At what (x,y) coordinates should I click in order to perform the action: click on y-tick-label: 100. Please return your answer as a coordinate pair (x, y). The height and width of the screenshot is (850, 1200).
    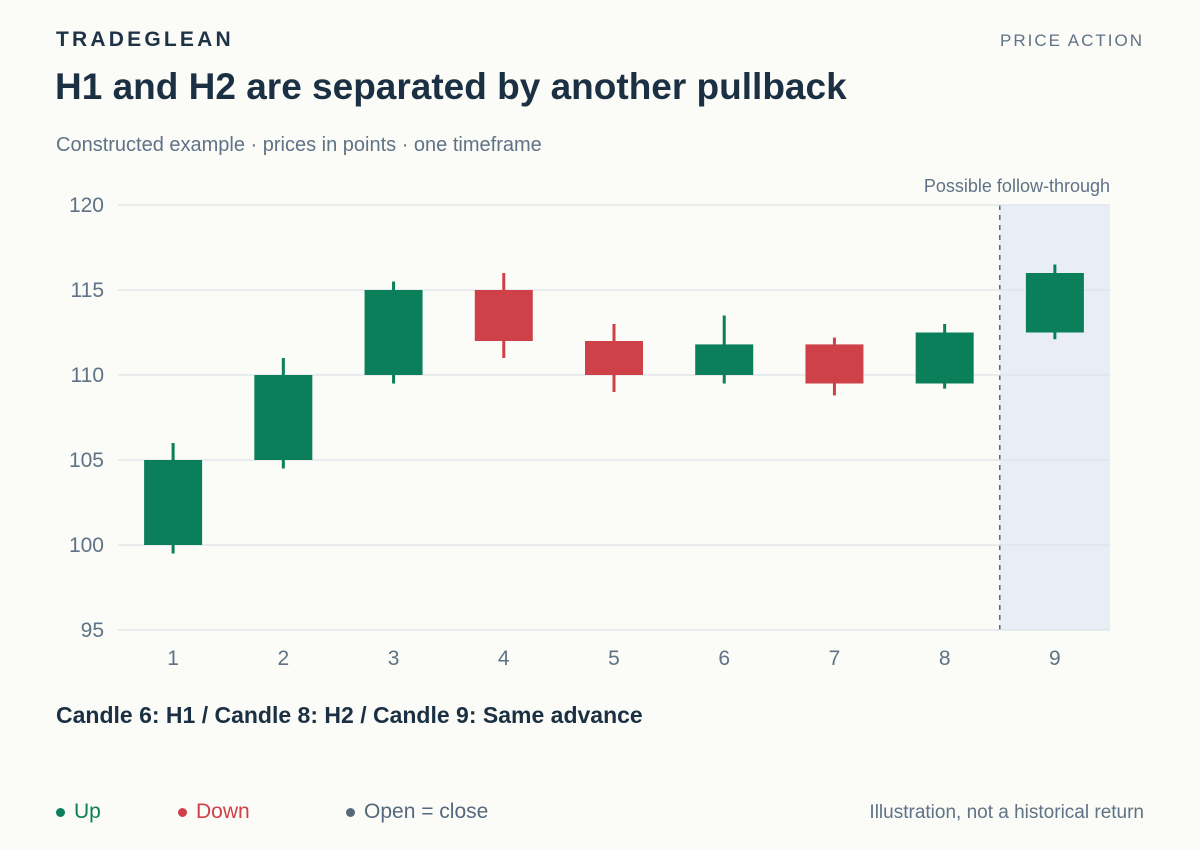
    Looking at the image, I should click on (86, 545).